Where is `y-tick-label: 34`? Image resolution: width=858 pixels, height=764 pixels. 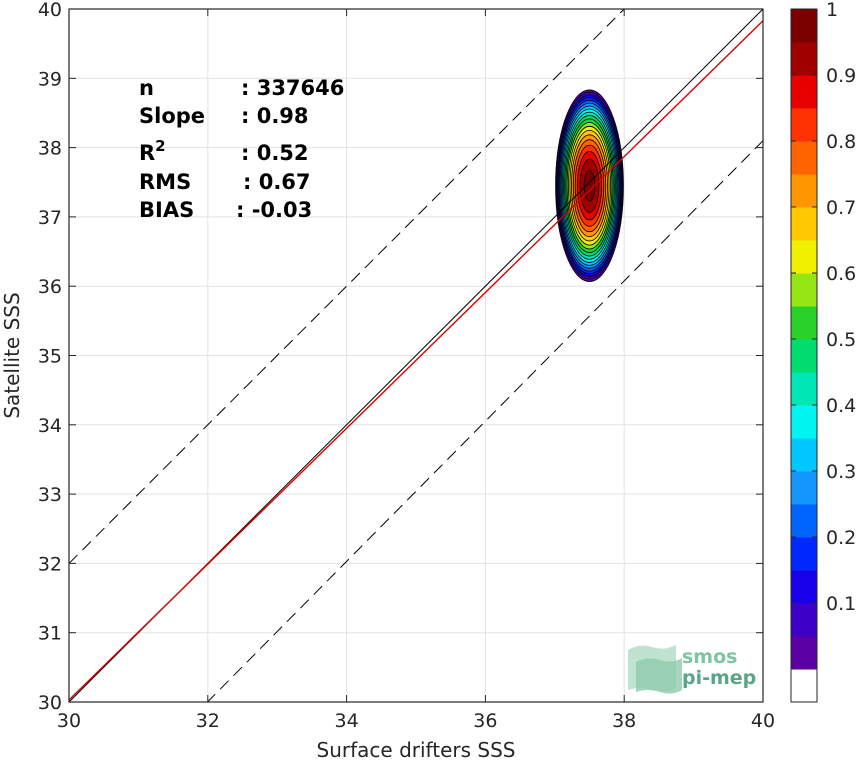 y-tick-label: 34 is located at coordinates (50, 426).